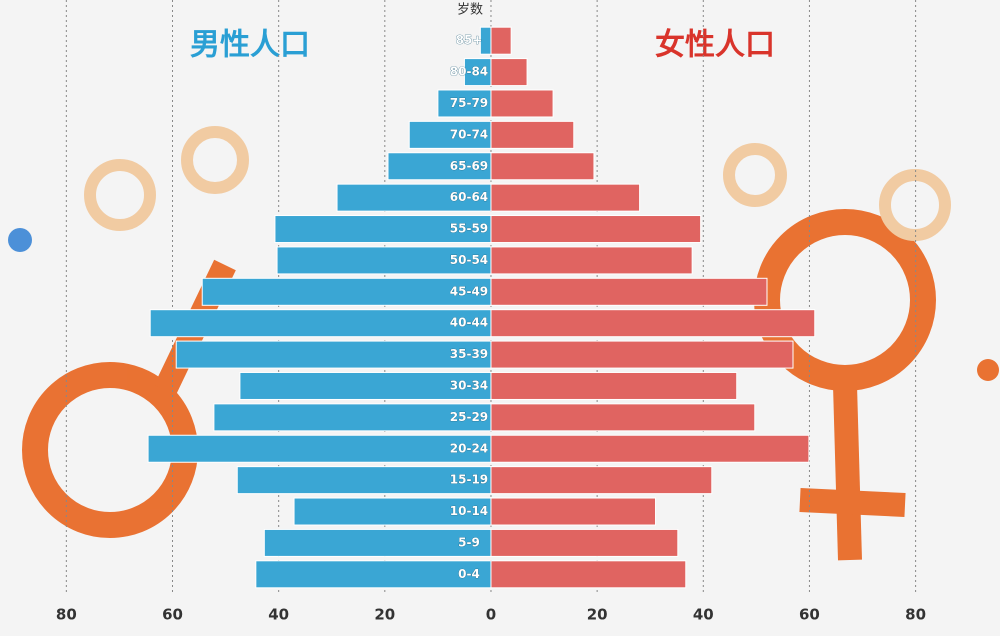 The image size is (1000, 636). I want to click on female-symbol-stem, so click(847, 472).